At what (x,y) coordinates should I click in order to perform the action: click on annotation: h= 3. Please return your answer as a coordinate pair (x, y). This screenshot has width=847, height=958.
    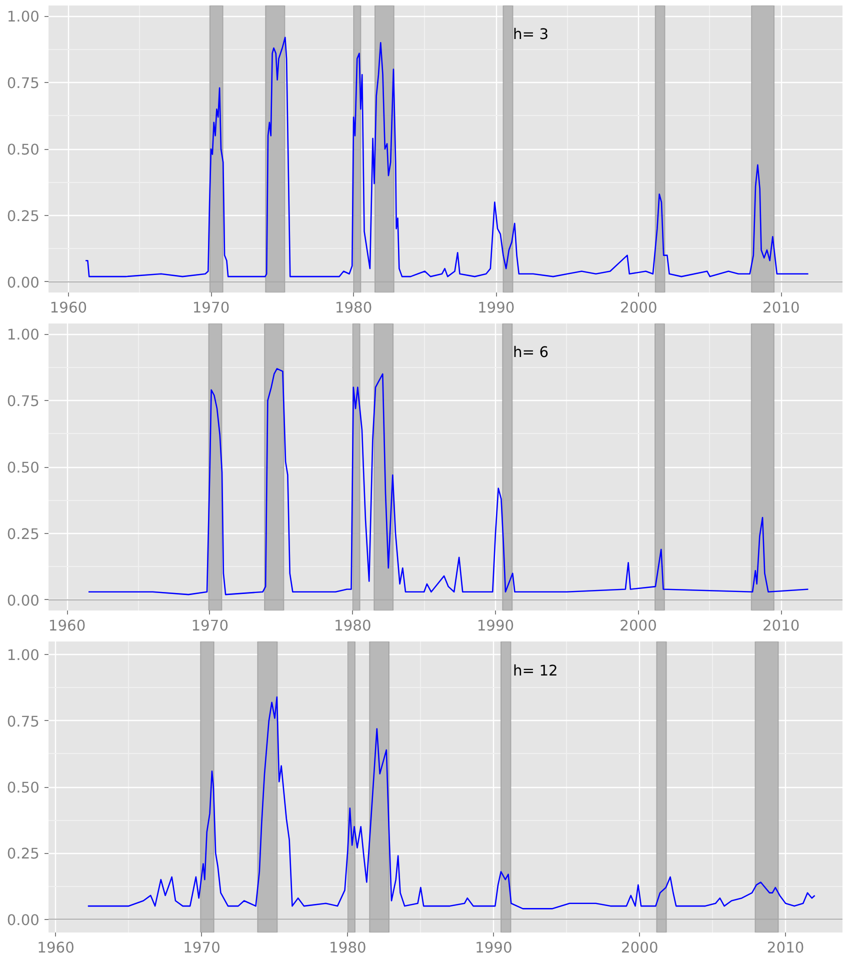
    Looking at the image, I should click on (530, 34).